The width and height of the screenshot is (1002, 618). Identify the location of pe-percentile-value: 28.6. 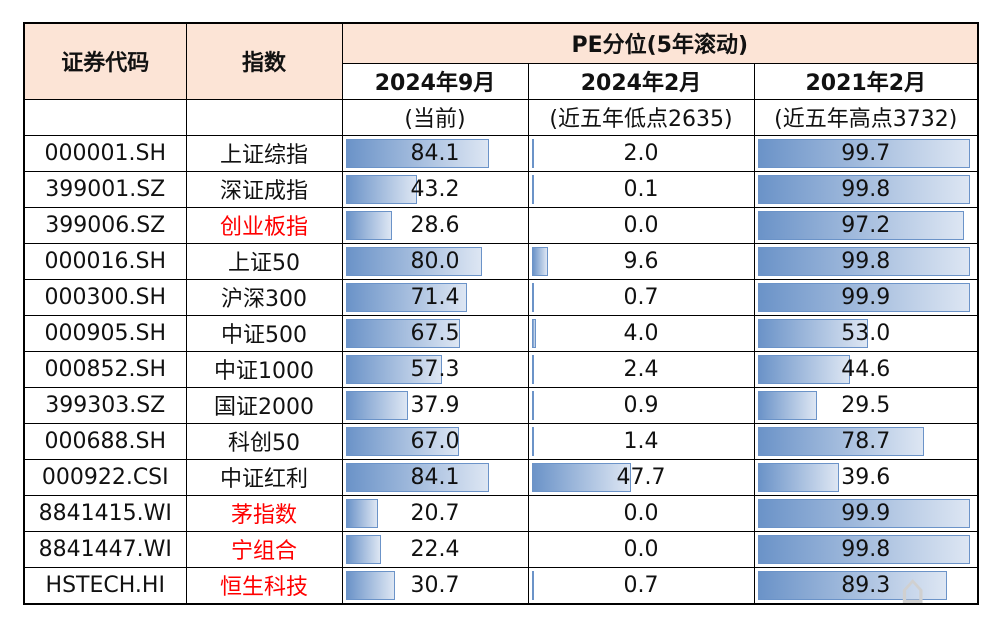
(435, 225).